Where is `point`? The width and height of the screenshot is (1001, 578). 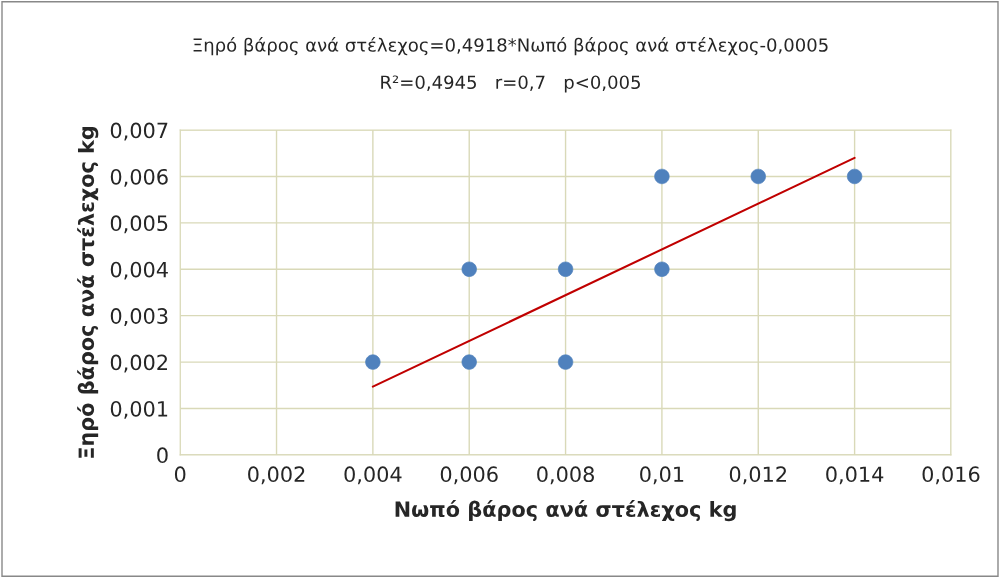
point is located at coordinates (565, 269).